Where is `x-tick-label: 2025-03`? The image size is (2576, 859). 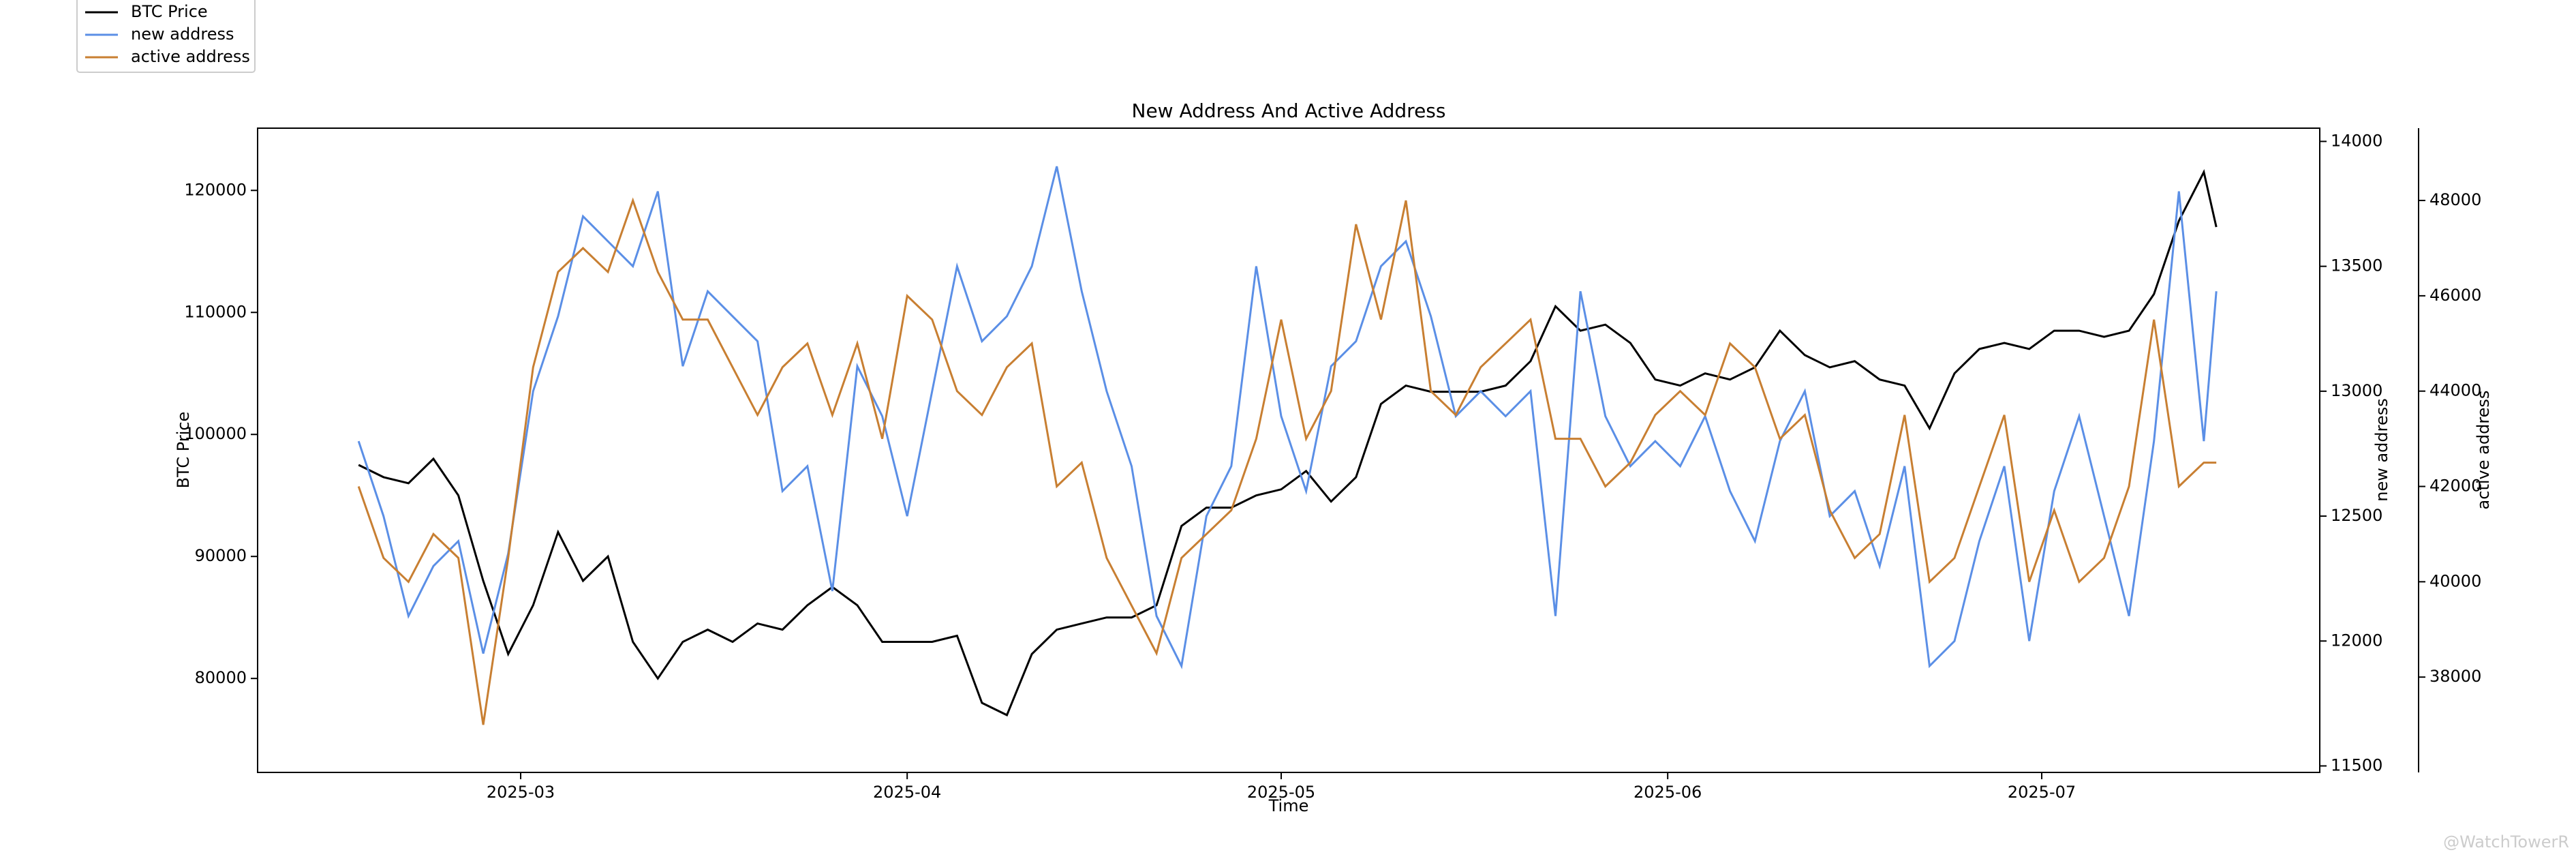
x-tick-label: 2025-03 is located at coordinates (521, 793).